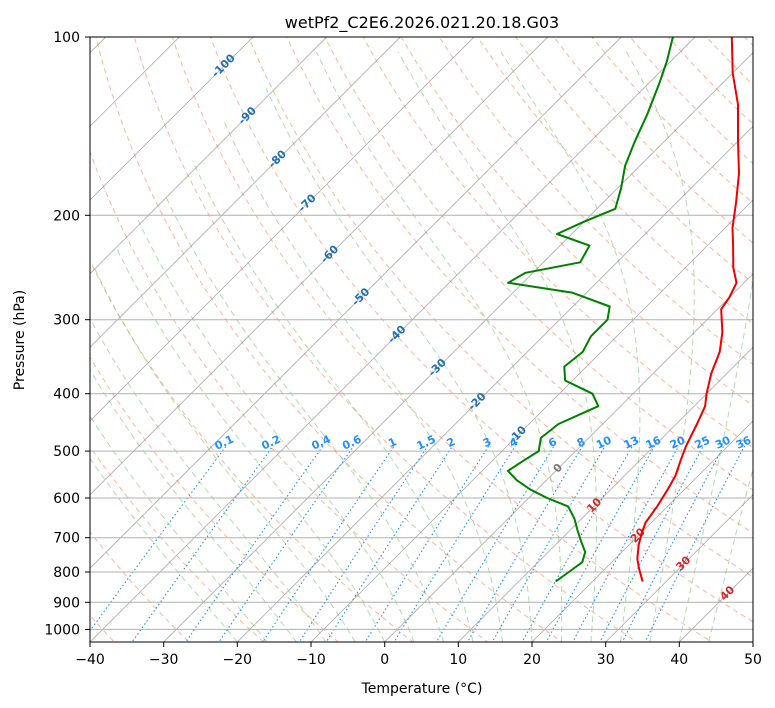 Image resolution: width=775 pixels, height=708 pixels. I want to click on y-tick-label: 700, so click(66, 539).